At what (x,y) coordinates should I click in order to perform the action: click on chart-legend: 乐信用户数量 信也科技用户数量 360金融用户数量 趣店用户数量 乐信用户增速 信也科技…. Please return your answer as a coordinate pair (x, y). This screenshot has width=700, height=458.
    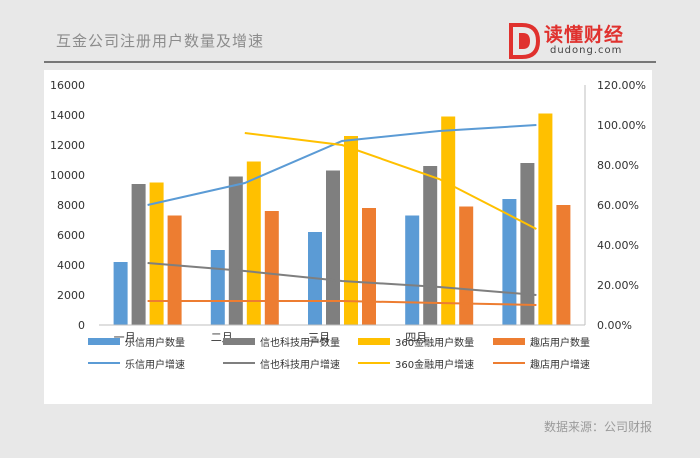
    Looking at the image, I should click on (358, 352).